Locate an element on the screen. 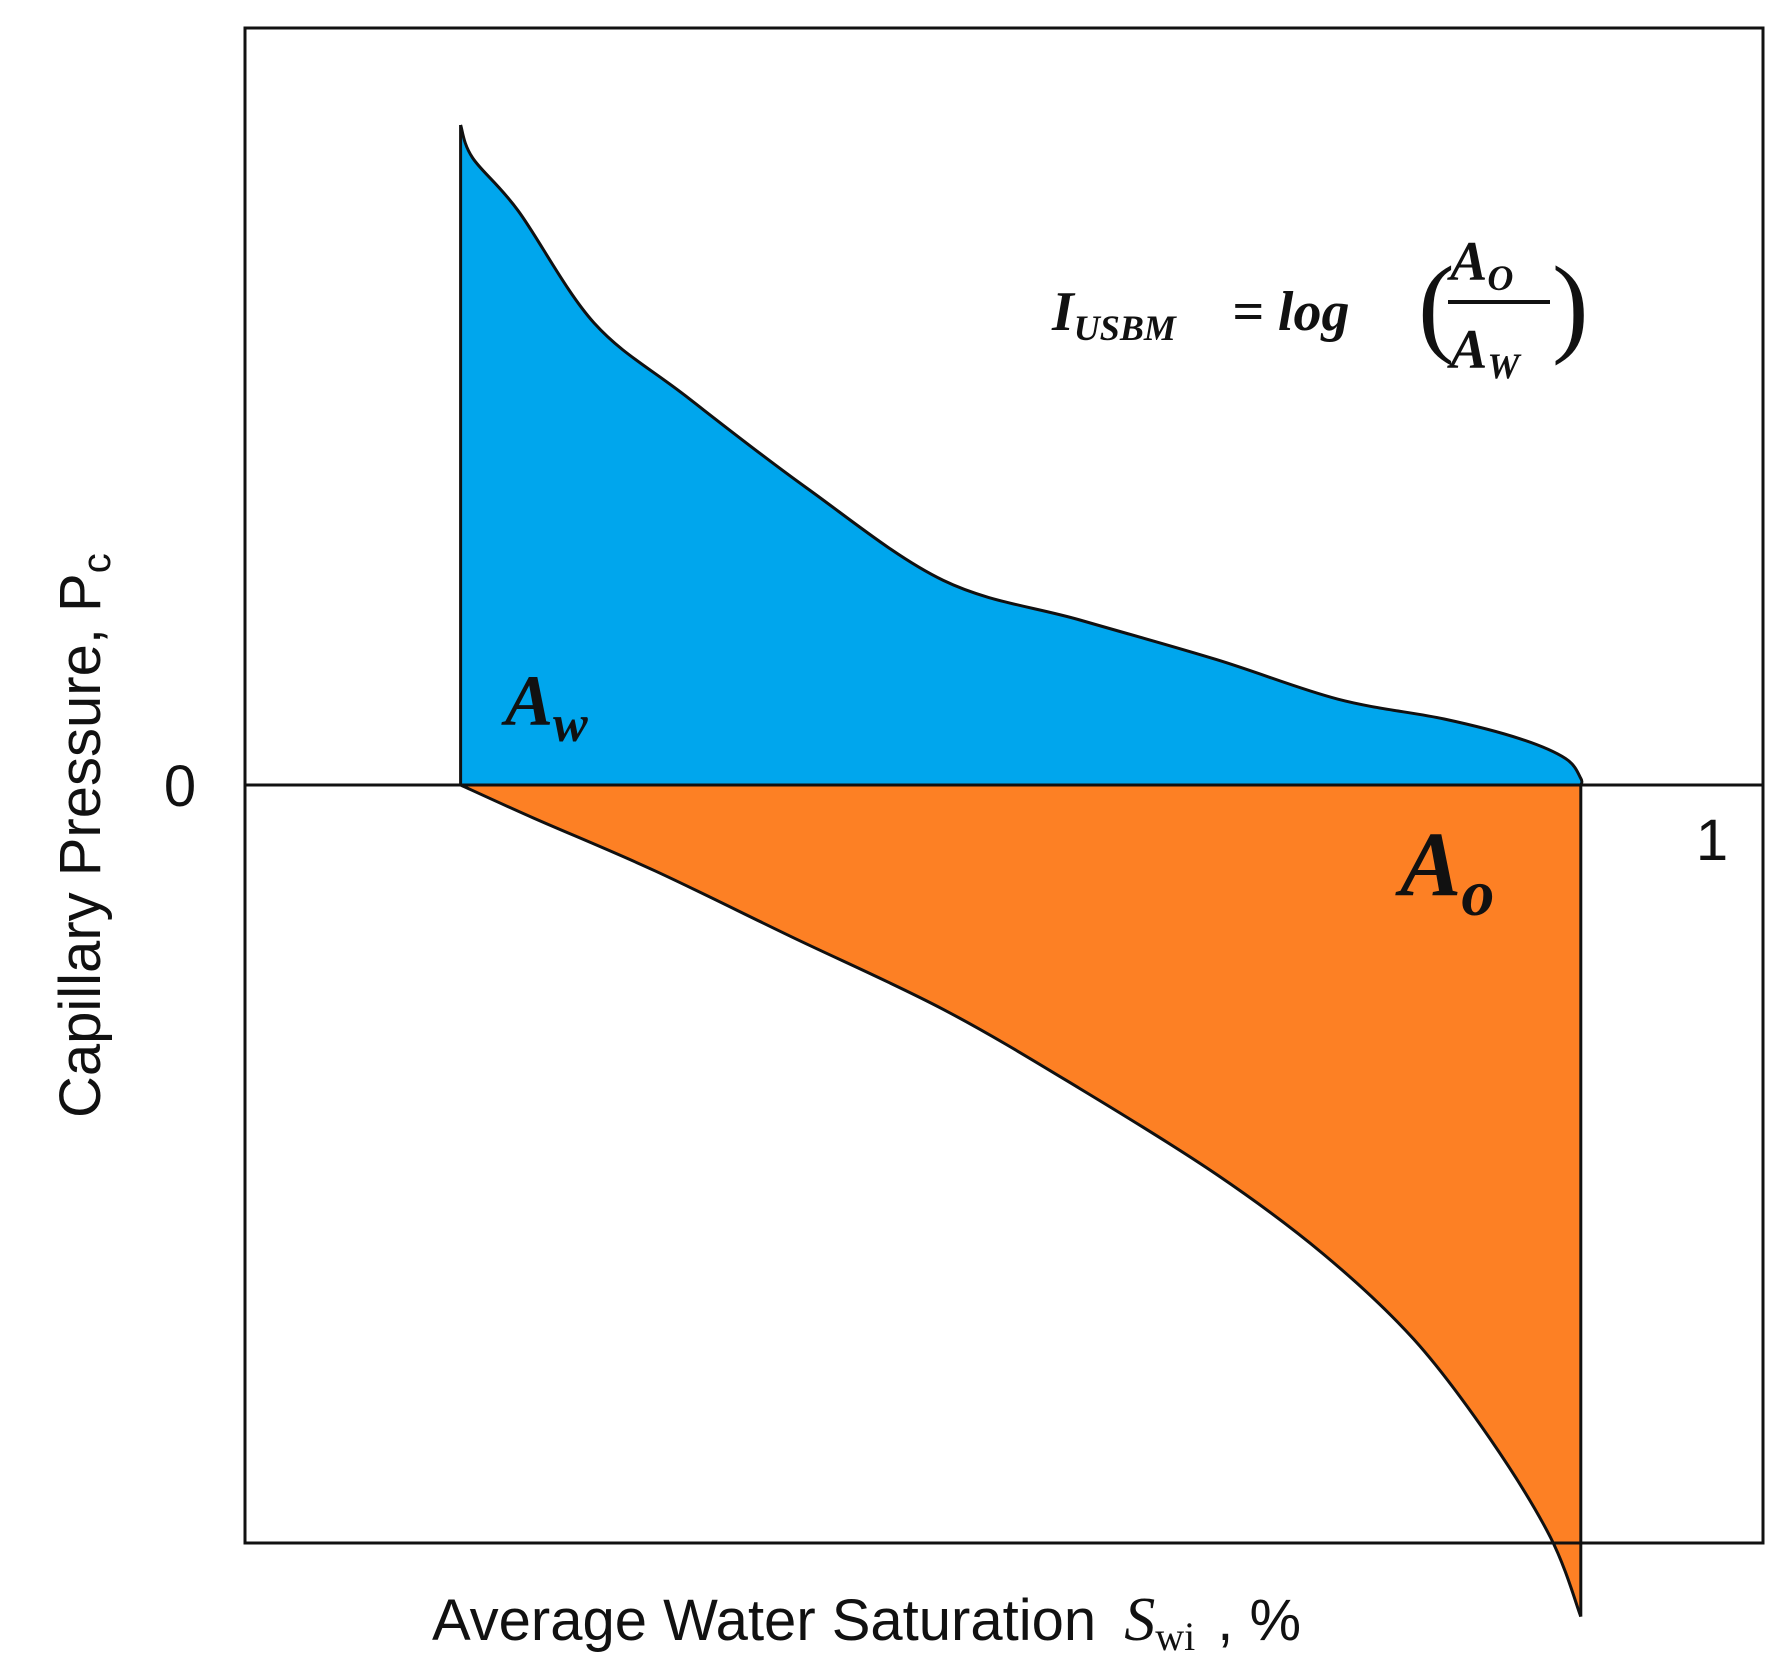  equation-den-main: A is located at coordinates (1467, 350).